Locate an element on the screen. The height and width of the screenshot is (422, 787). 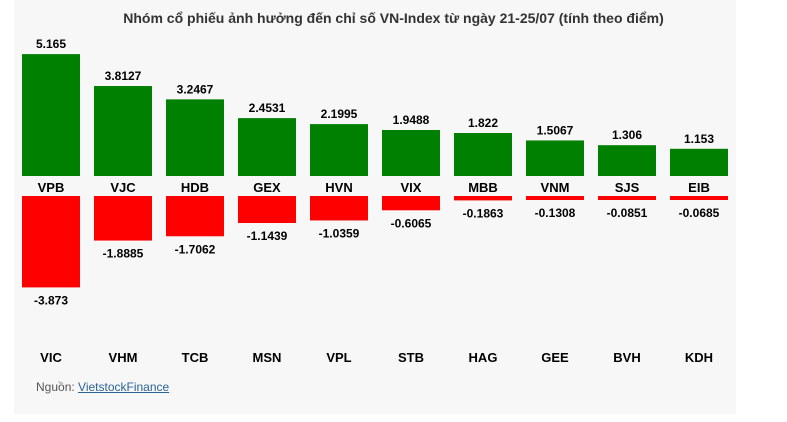
bar-positive-hdb is located at coordinates (195, 137).